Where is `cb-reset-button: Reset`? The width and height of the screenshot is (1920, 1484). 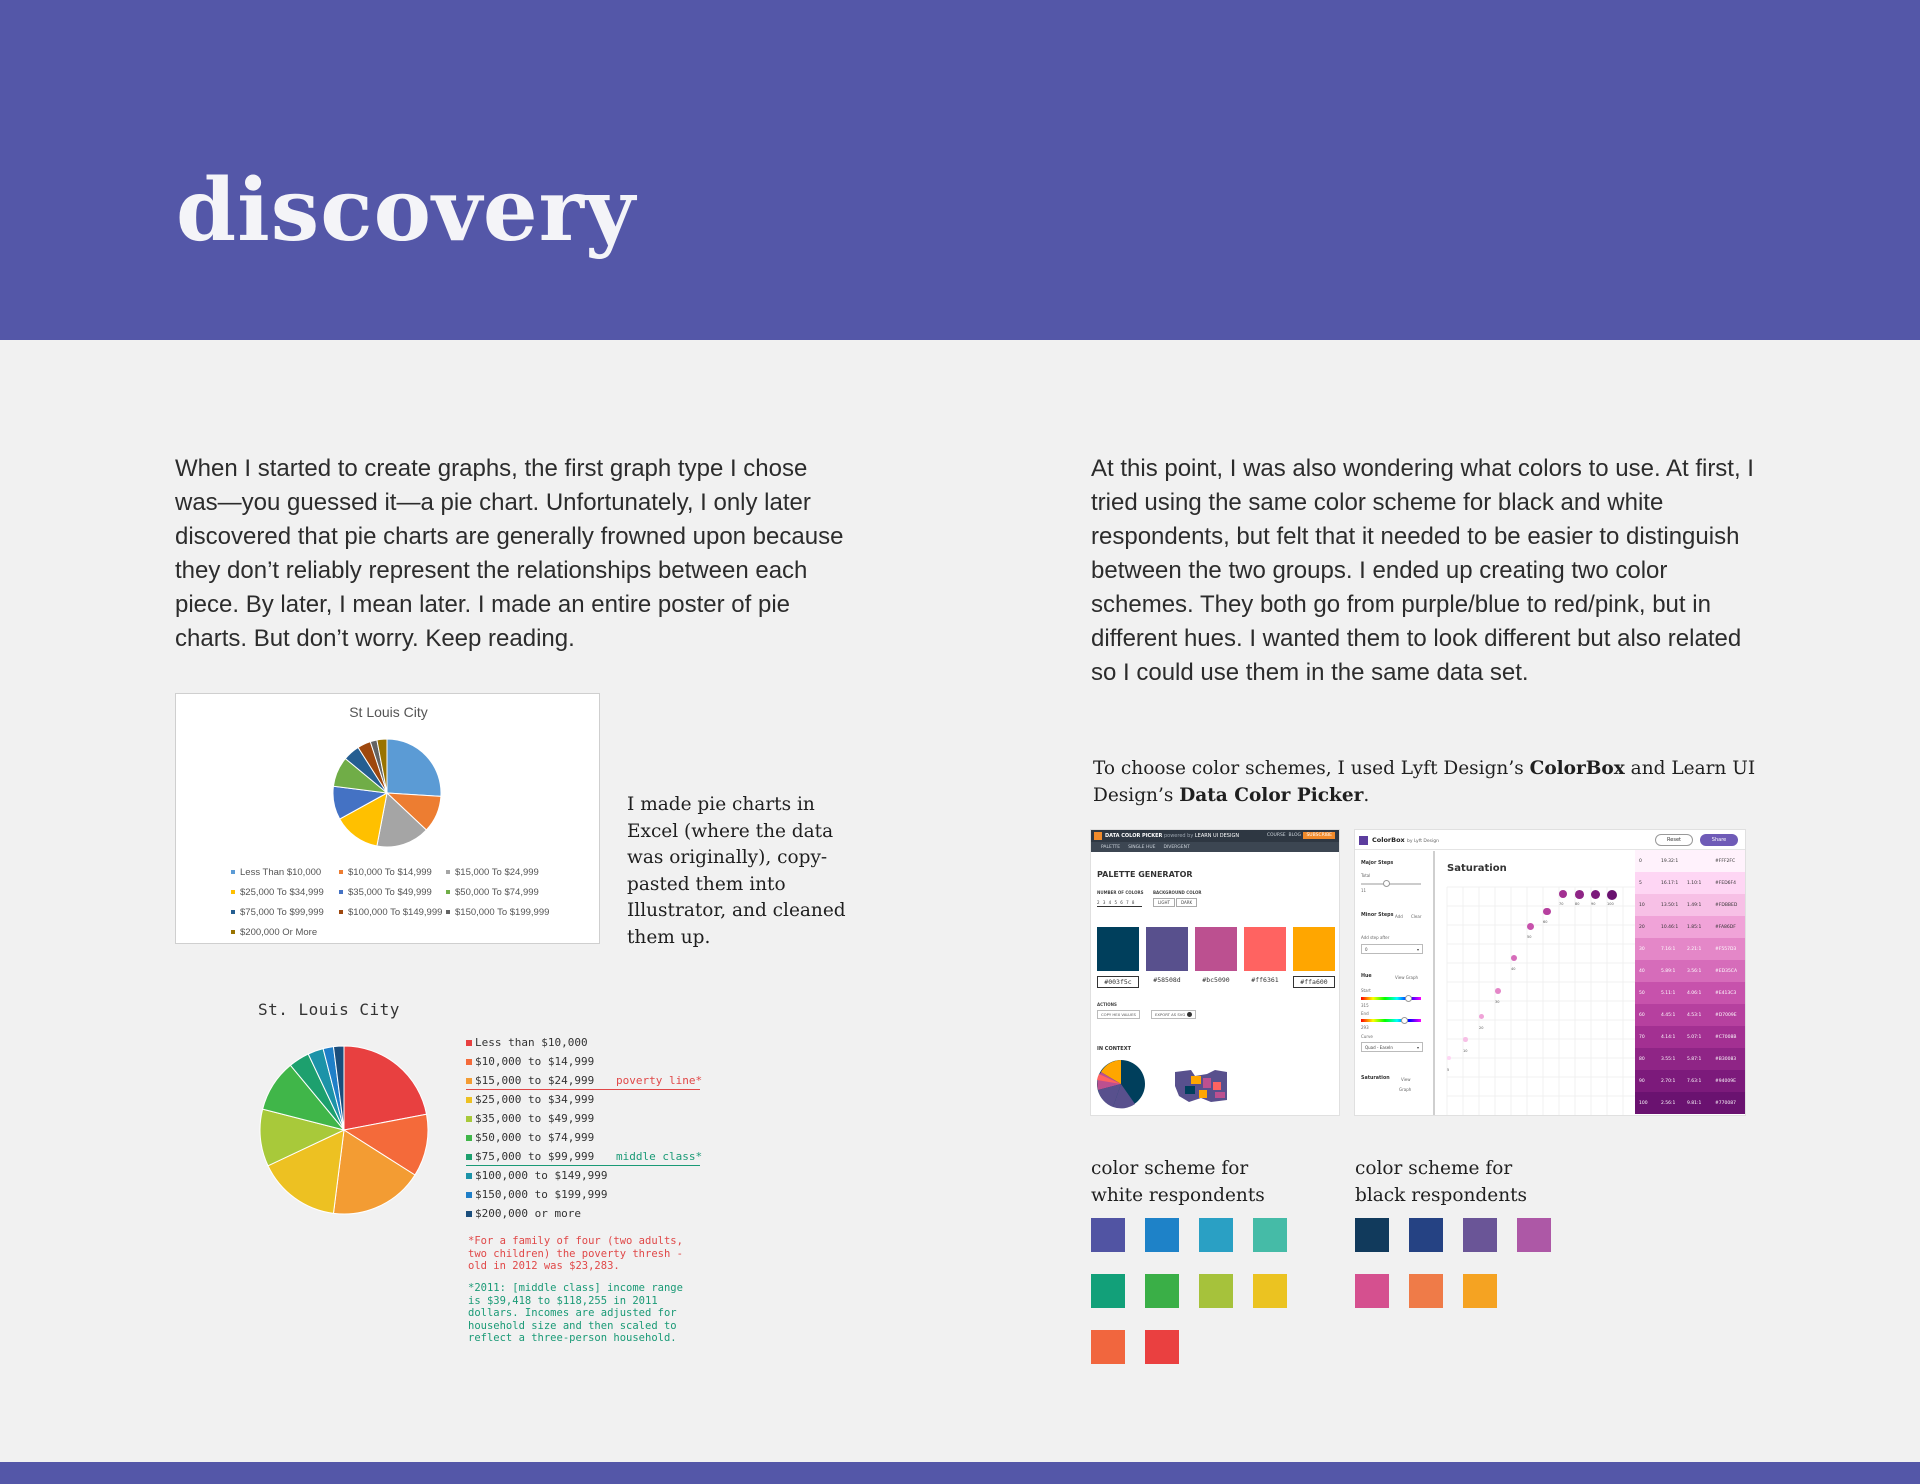
cb-reset-button: Reset is located at coordinates (1674, 840).